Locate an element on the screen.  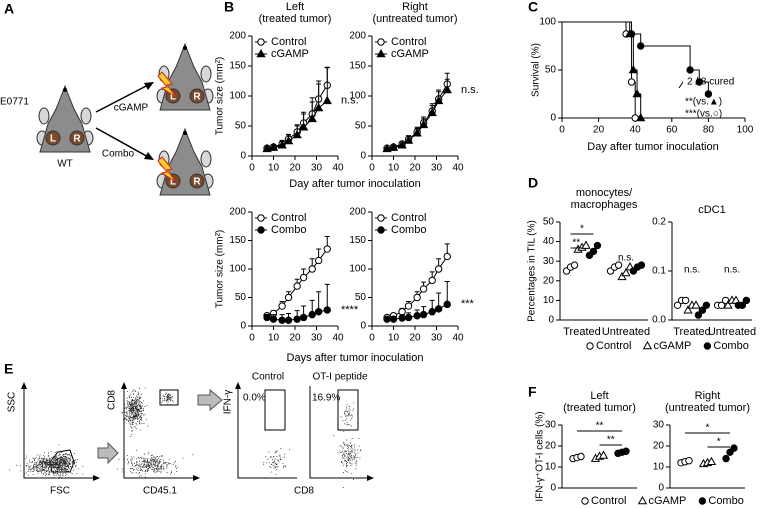
chart-subtitle: (treated tumor) is located at coordinates (295, 19).